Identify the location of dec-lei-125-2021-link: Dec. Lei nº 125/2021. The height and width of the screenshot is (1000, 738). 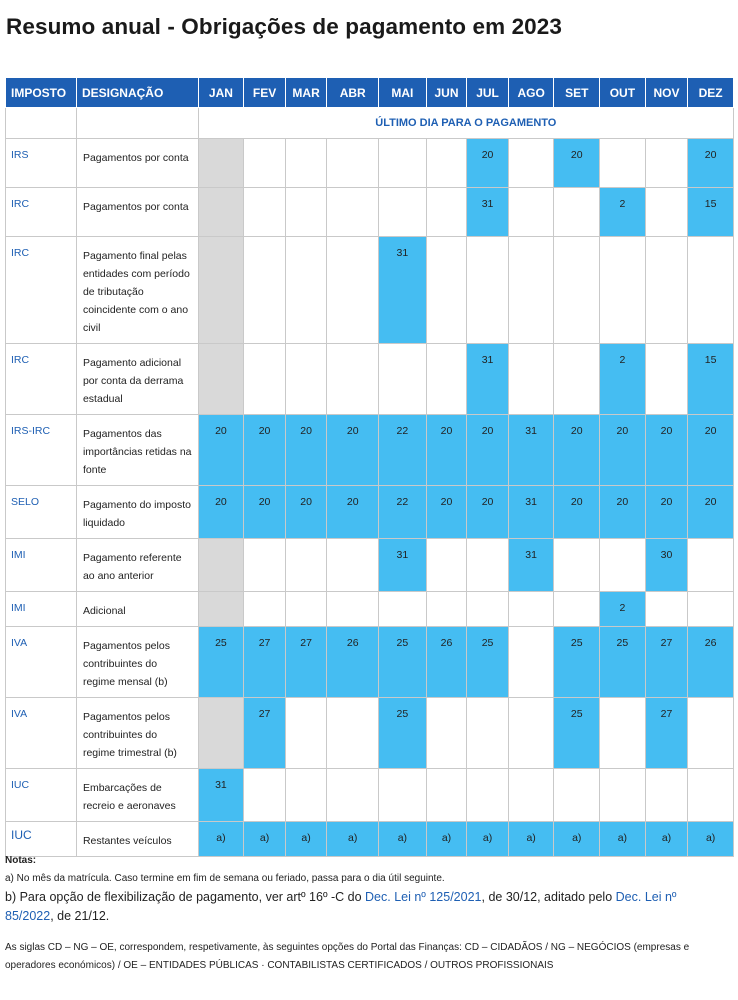
(423, 897).